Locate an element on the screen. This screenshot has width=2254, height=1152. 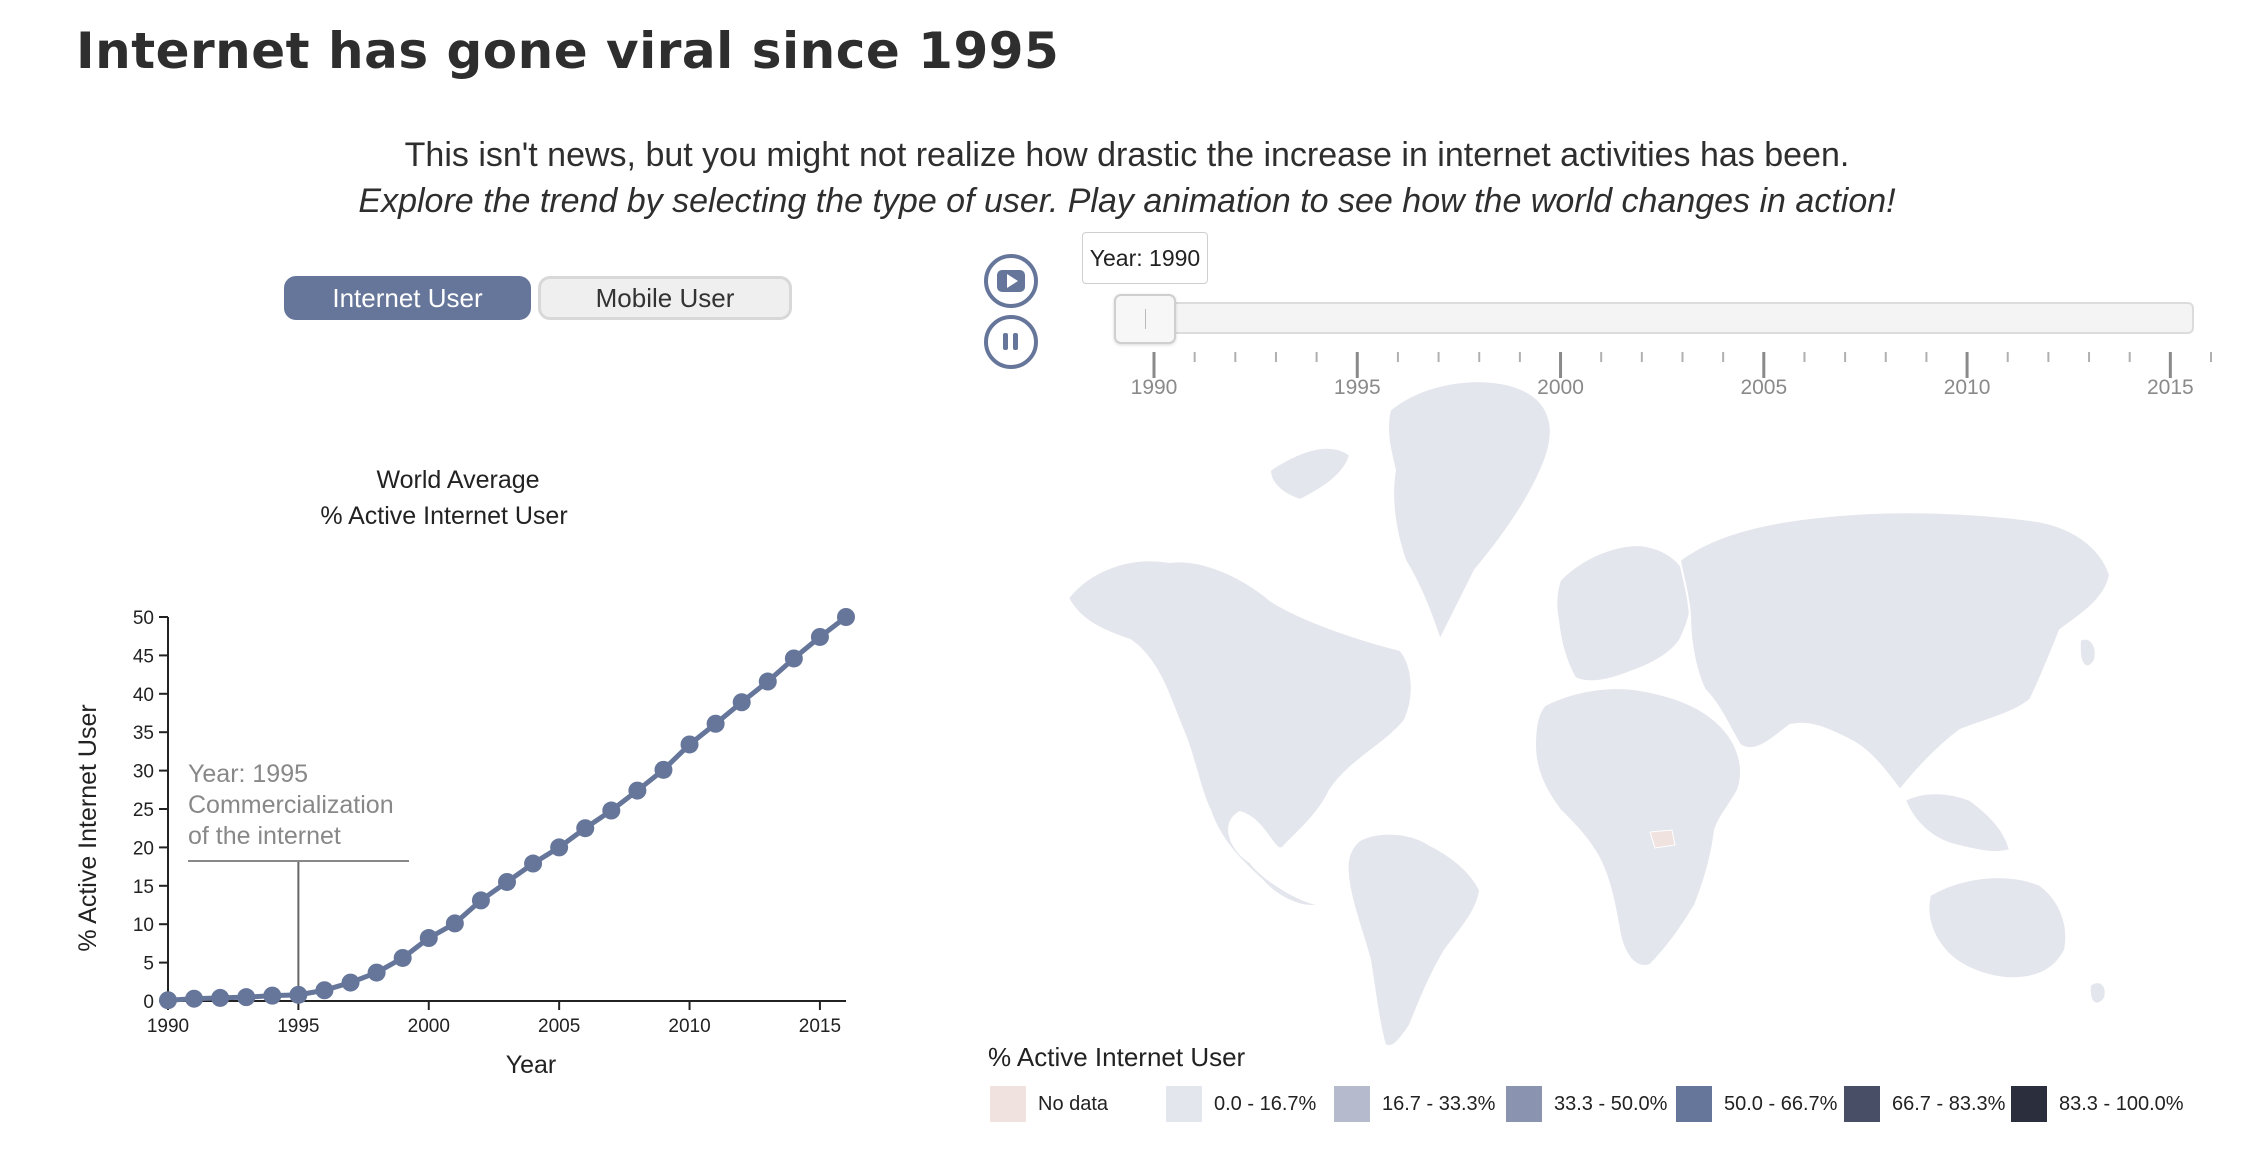
map-europe is located at coordinates (1624, 613).